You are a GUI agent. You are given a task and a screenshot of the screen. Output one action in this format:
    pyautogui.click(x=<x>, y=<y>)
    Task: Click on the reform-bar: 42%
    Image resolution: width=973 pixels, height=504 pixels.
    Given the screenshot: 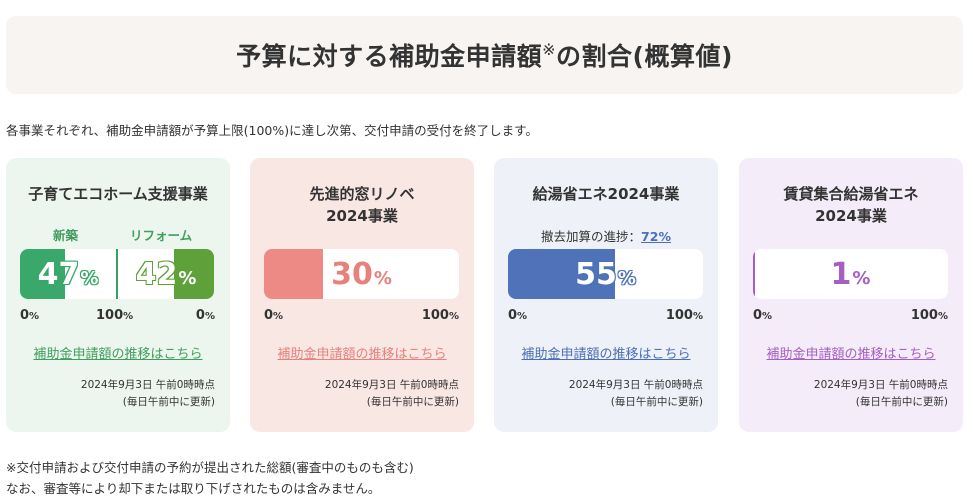 What is the action you would take?
    pyautogui.click(x=166, y=274)
    